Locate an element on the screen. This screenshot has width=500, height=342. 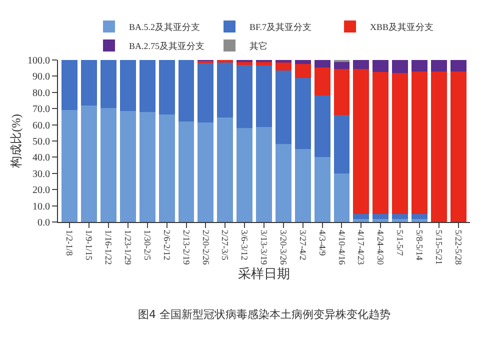
y-tick-label: 100.0 is located at coordinates (39, 61).